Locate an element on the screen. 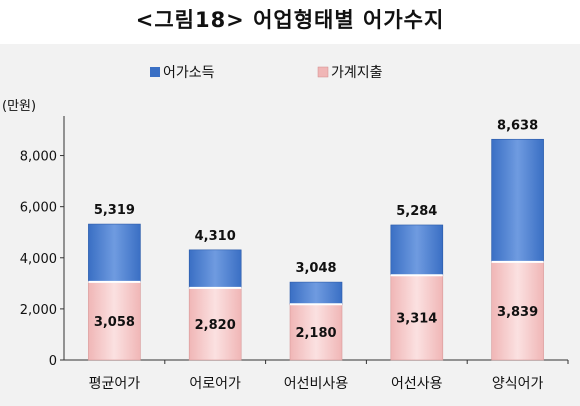 Image resolution: width=580 pixels, height=406 pixels. data-label-income: 5,319 is located at coordinates (114, 210).